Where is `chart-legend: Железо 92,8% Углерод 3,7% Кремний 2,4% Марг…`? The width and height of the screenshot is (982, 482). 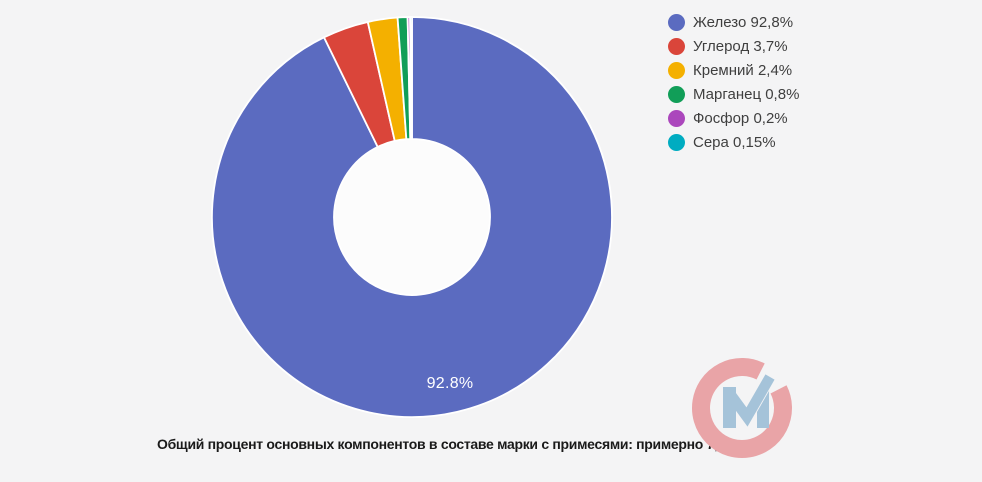
chart-legend: Железо 92,8% Углерод 3,7% Кремний 2,4% Марг… is located at coordinates (733, 82).